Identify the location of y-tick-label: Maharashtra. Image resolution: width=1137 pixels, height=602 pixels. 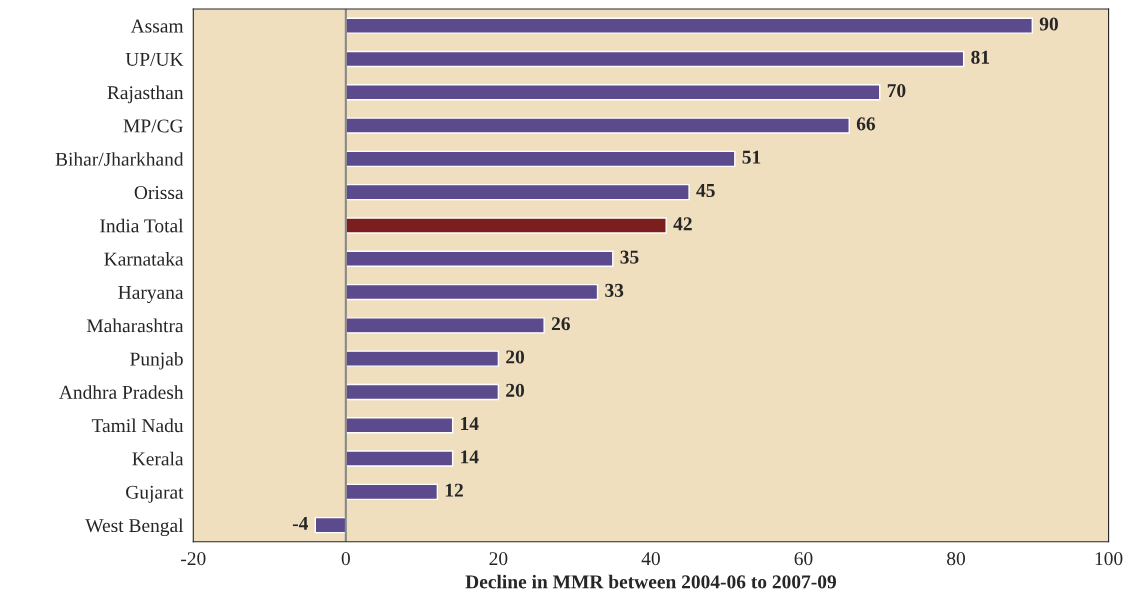
(135, 325).